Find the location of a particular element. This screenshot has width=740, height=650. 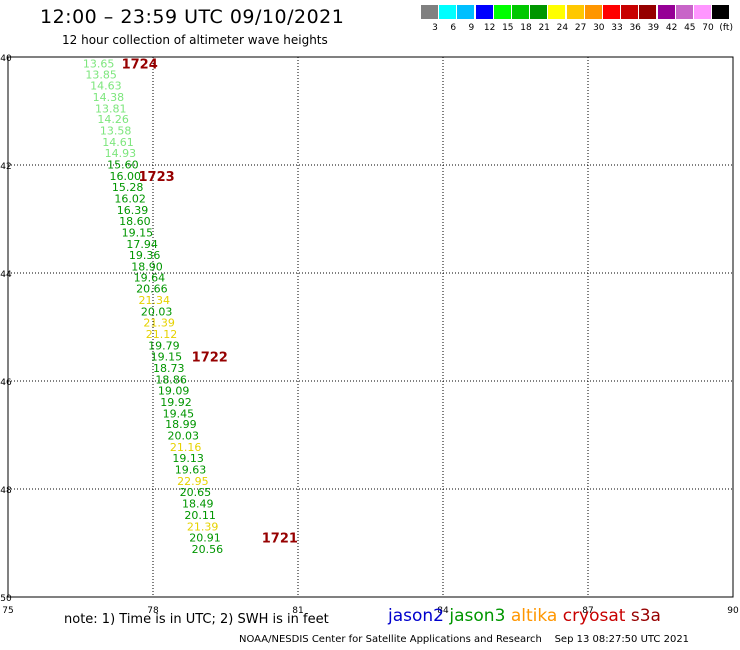

colorbar-label: 3 is located at coordinates (435, 28).